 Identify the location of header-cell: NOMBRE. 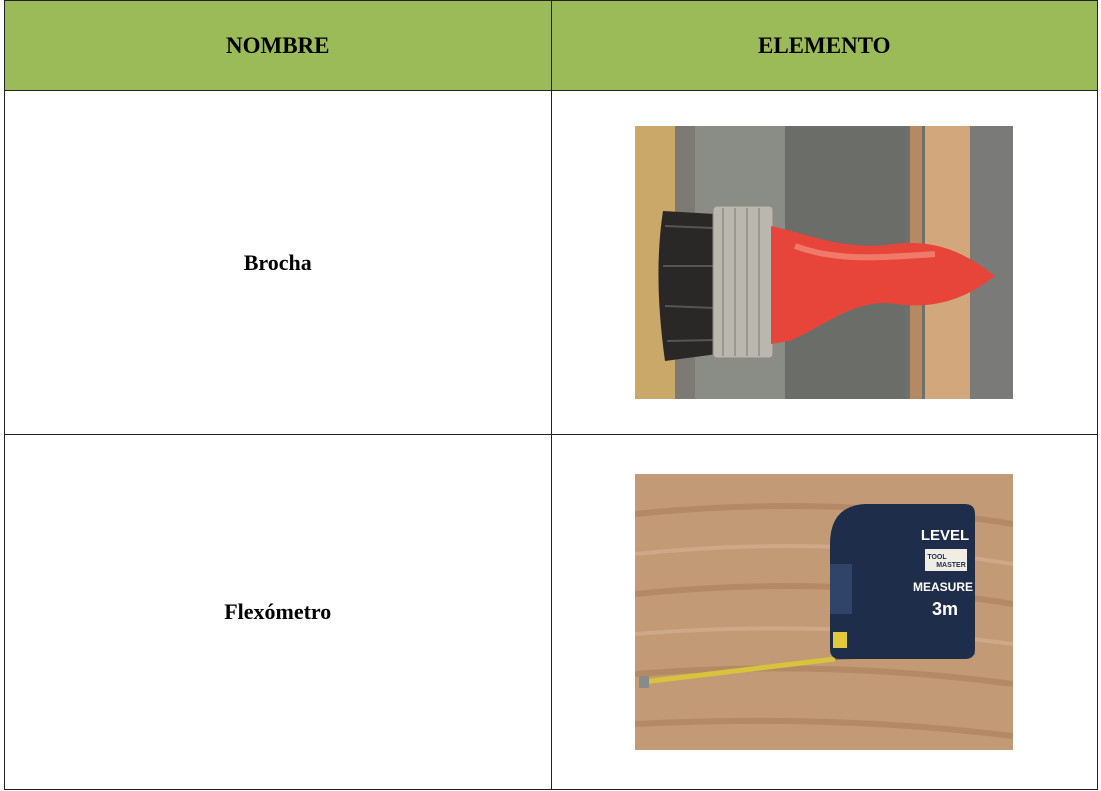
(278, 45).